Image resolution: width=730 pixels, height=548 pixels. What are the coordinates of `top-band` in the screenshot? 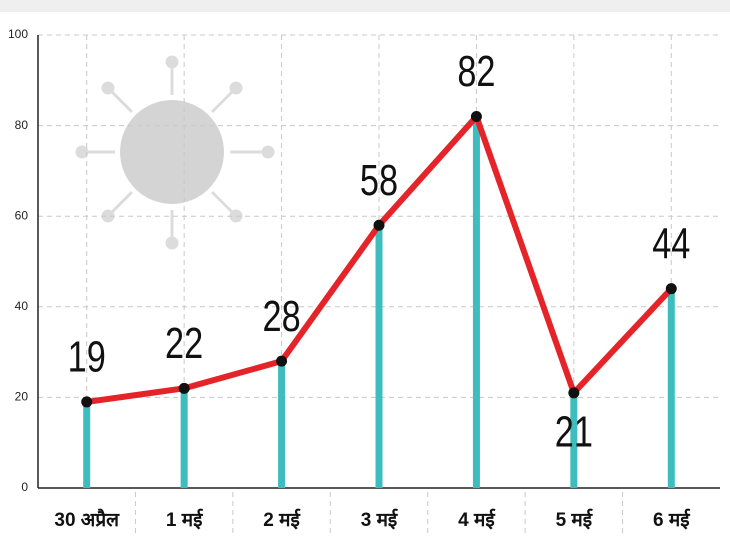 It's located at (365, 6).